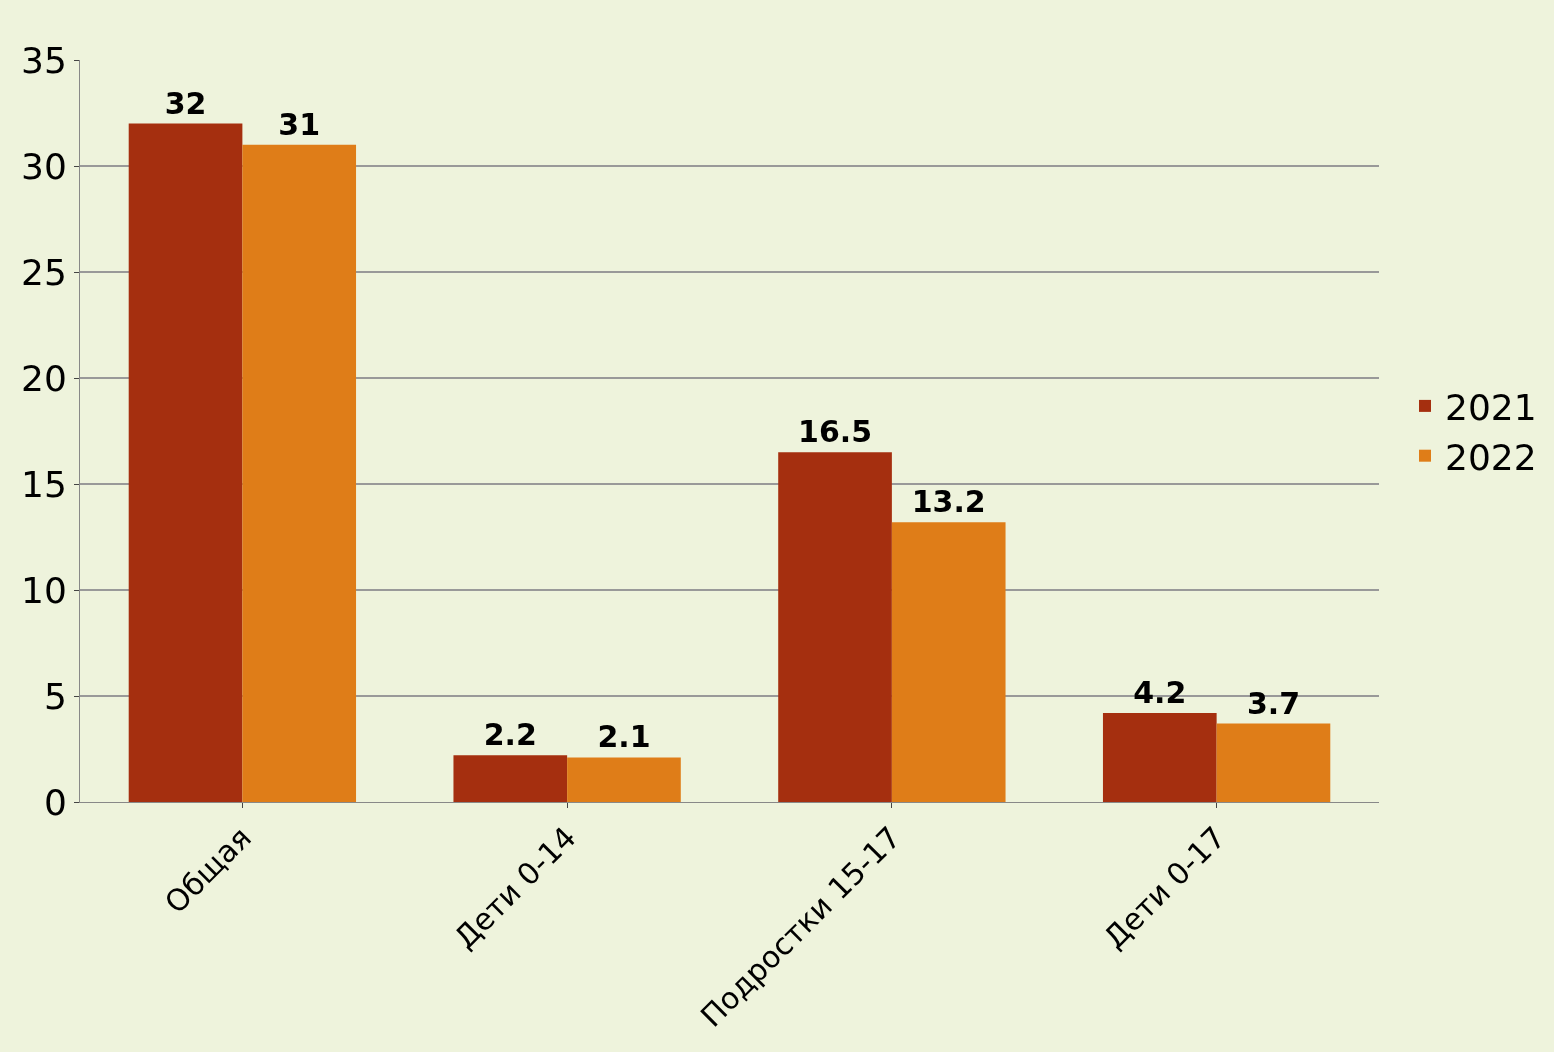 Image resolution: width=1554 pixels, height=1052 pixels. I want to click on y-tick-label: 0, so click(55, 802).